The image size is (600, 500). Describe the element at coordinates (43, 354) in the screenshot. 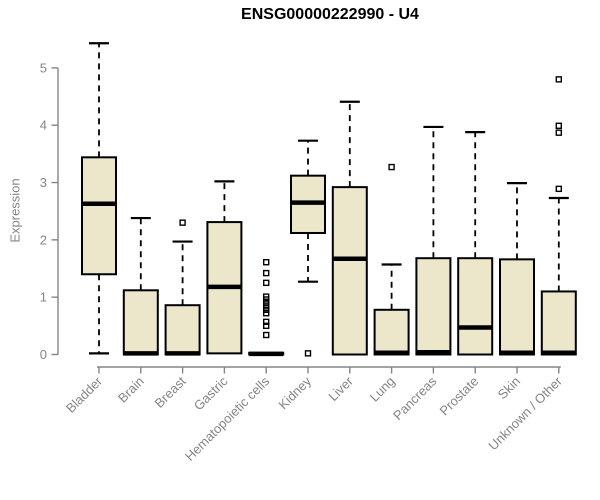

I see `y-tick-label: 0` at that location.